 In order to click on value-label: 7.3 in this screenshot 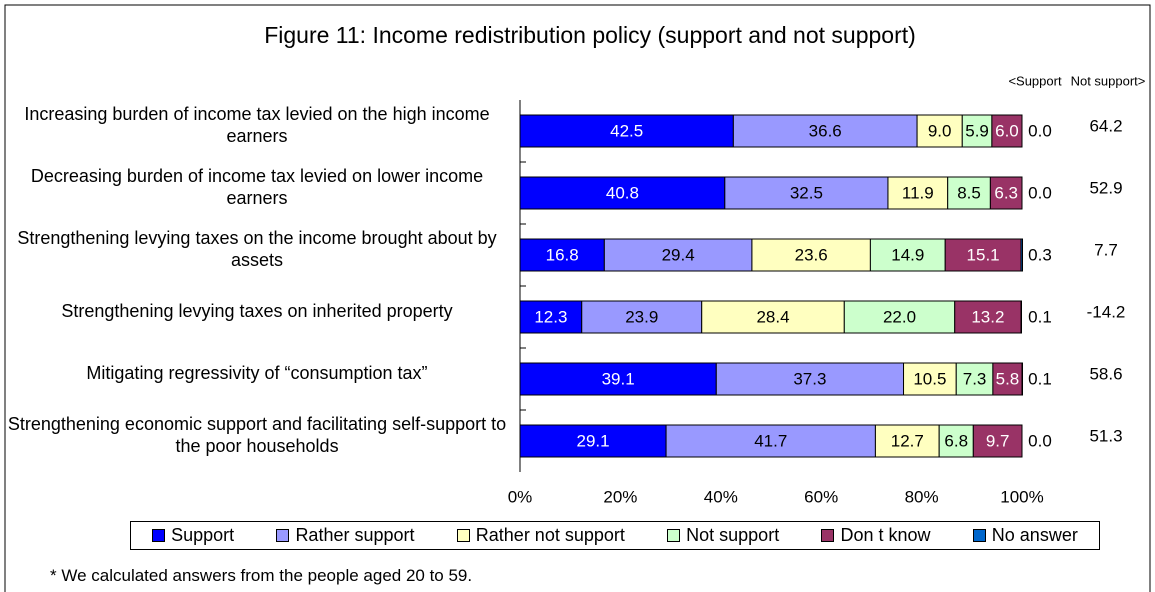, I will do `click(975, 378)`.